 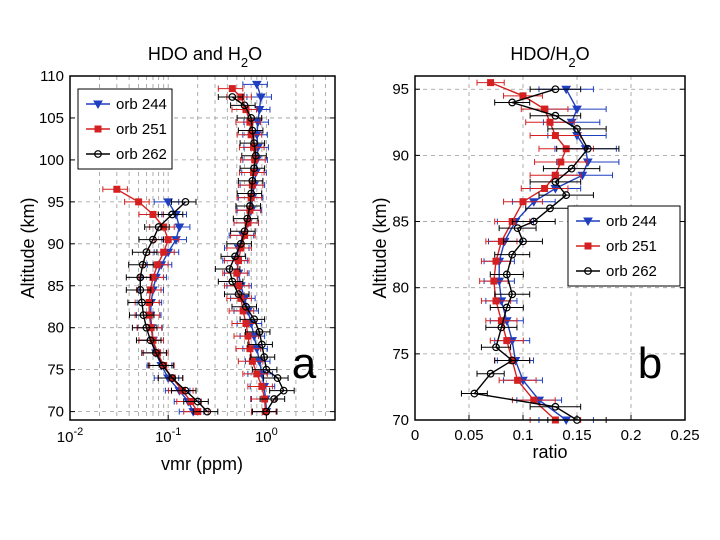 I want to click on x-tick-label: 0.15, so click(x=576, y=435).